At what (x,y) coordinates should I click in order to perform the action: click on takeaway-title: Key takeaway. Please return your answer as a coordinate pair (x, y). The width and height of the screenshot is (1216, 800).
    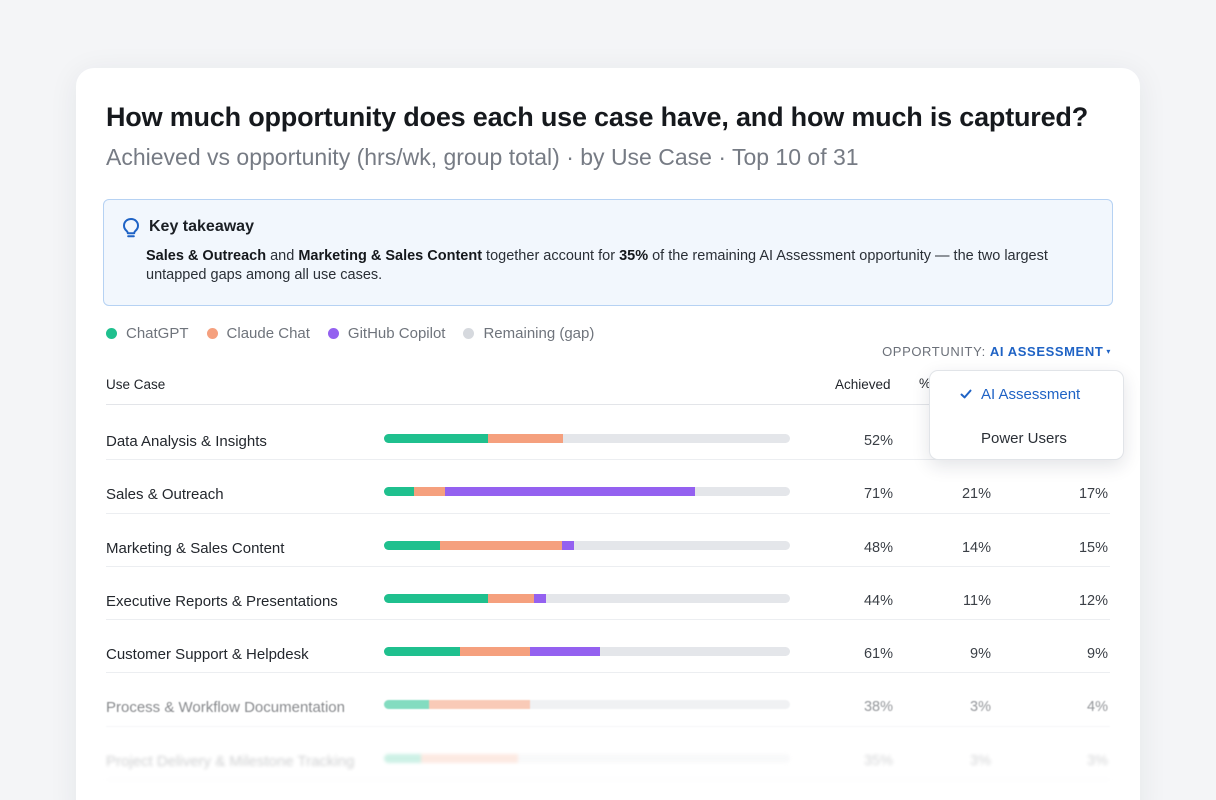
    Looking at the image, I should click on (201, 226).